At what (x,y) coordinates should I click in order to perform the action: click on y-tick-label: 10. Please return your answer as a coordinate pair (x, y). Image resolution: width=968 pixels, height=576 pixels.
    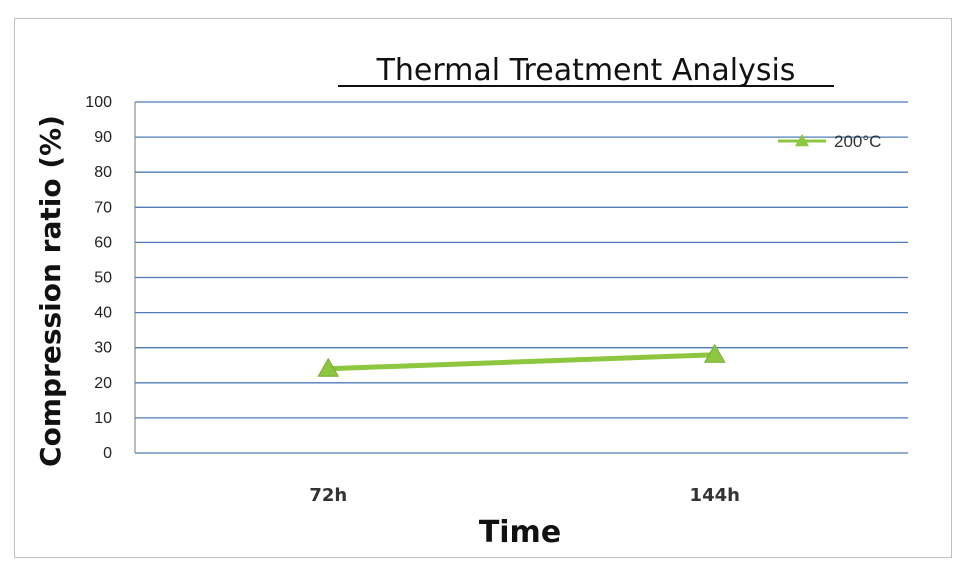
    Looking at the image, I should click on (103, 418).